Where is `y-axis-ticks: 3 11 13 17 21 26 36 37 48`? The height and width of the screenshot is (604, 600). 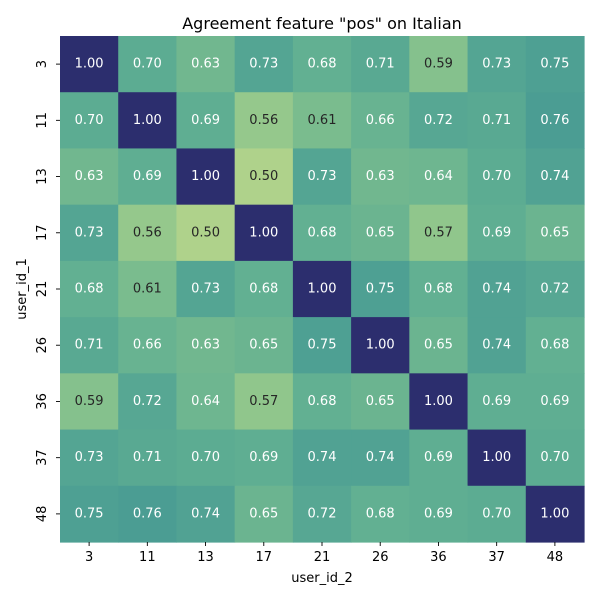
y-axis-ticks: 3 11 13 17 21 26 36 37 48 is located at coordinates (47, 291).